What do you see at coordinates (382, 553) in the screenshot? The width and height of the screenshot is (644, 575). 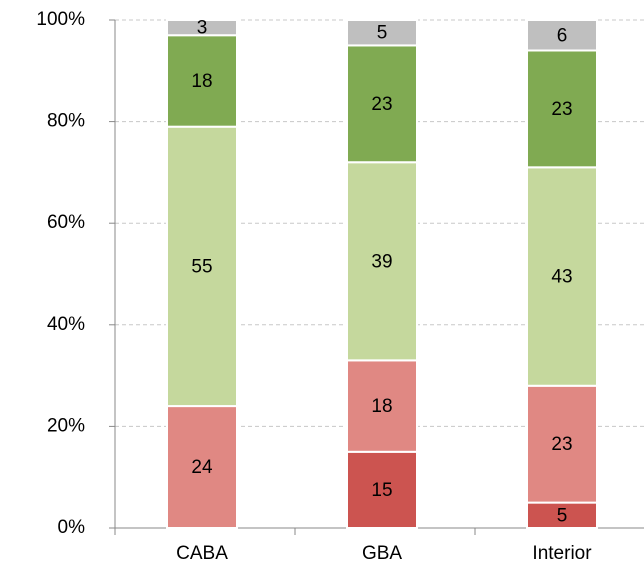 I see `x-tick-label: GBA` at bounding box center [382, 553].